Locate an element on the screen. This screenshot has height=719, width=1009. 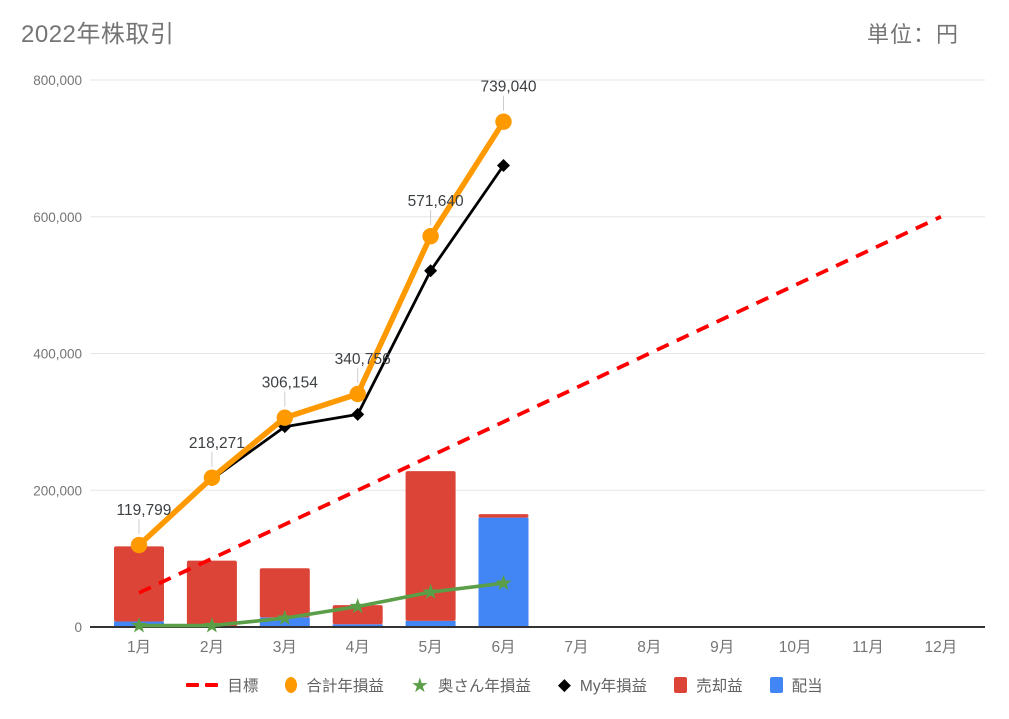
legend-item-label: 合計年損益 is located at coordinates (345, 686).